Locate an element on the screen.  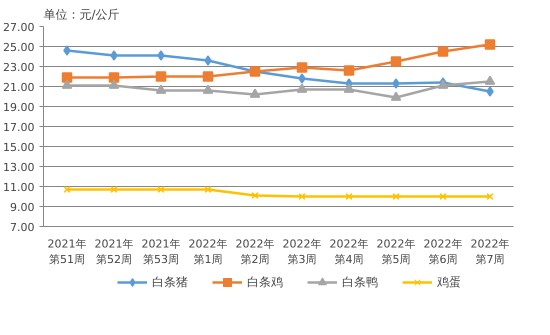
x-tick-label: 2022年第1周 is located at coordinates (208, 252).